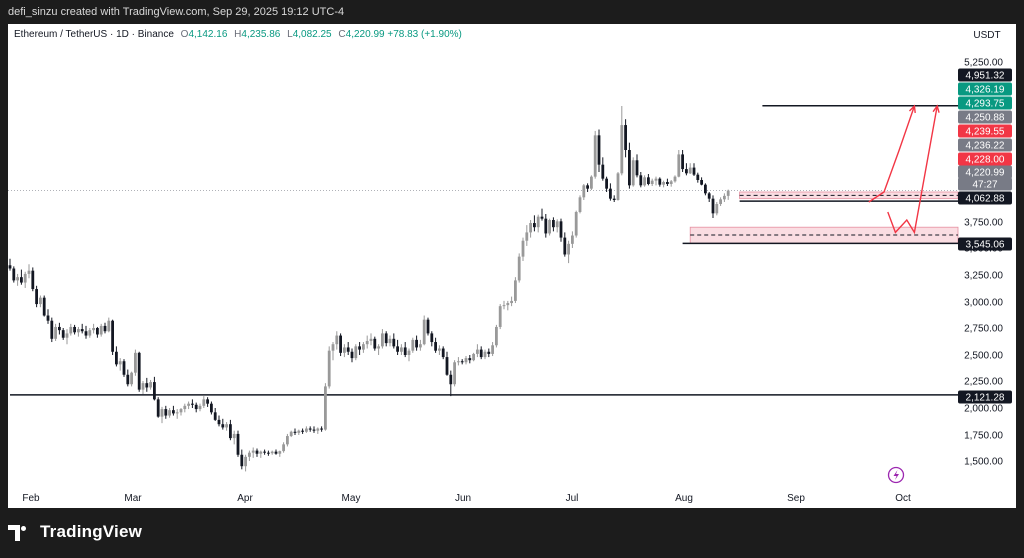 The width and height of the screenshot is (1024, 558). What do you see at coordinates (238, 34) in the screenshot?
I see `high-label: H` at bounding box center [238, 34].